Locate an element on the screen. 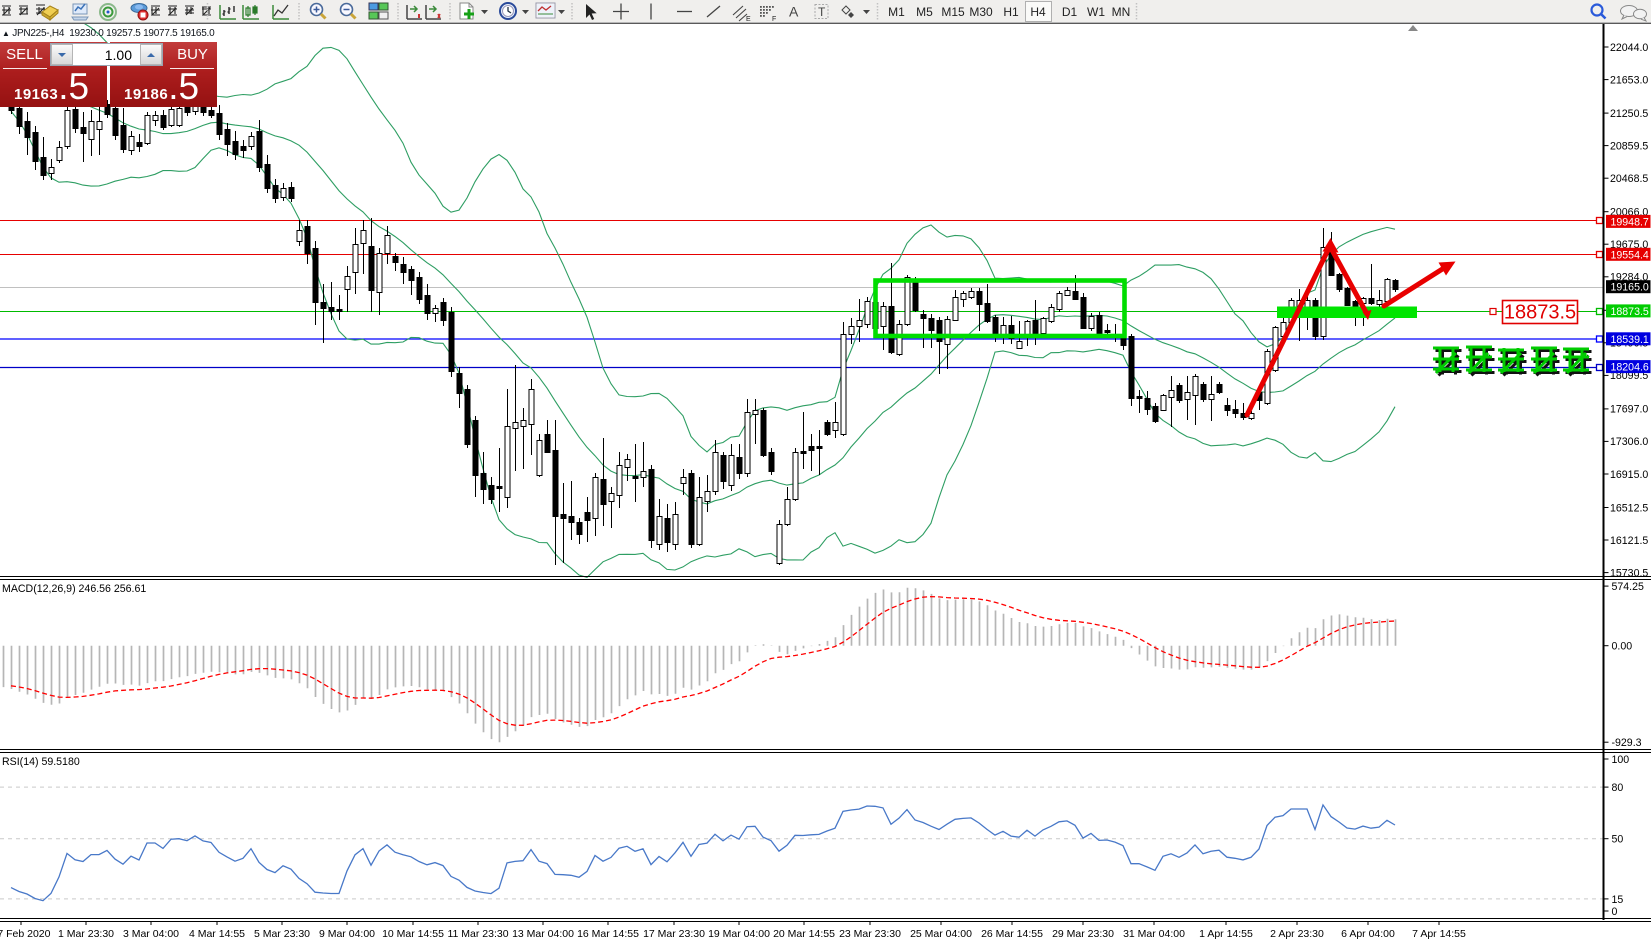 The width and height of the screenshot is (1651, 944). svg-text: 574.25 is located at coordinates (1628, 587).